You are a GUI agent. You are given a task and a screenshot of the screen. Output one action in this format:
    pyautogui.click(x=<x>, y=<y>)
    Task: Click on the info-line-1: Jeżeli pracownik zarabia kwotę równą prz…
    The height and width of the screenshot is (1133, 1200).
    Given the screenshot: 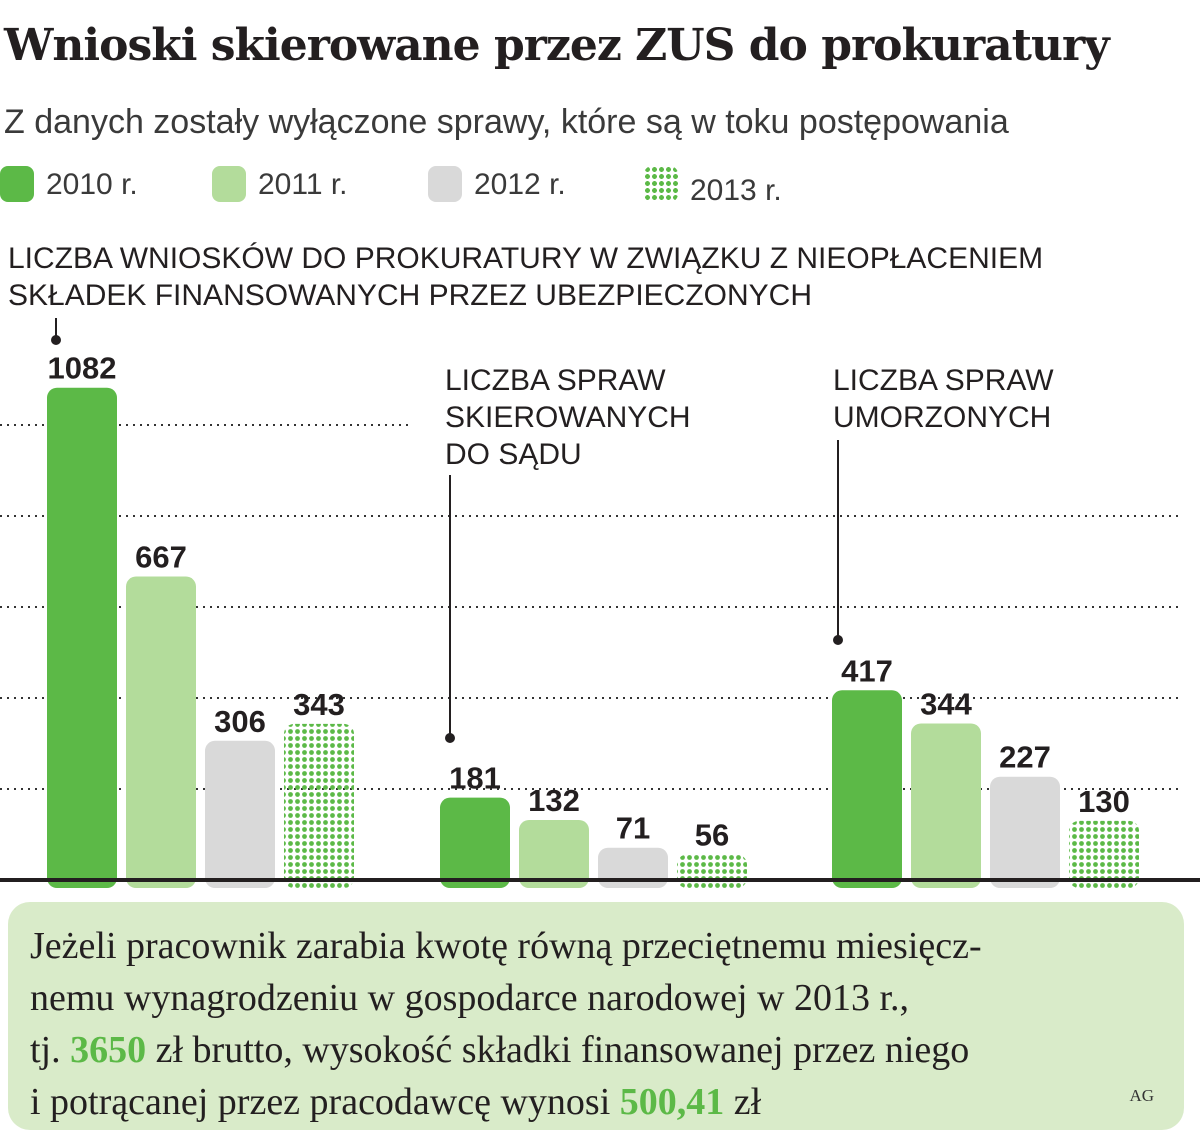 What is the action you would take?
    pyautogui.click(x=506, y=946)
    